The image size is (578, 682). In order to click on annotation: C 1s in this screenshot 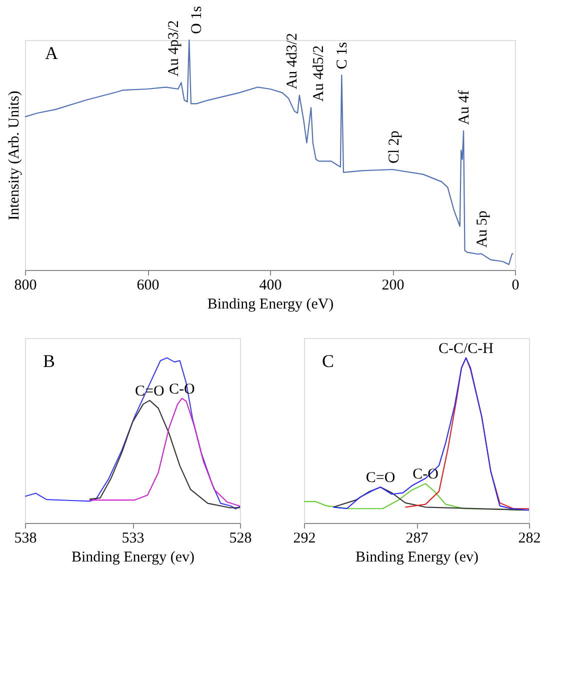, I will do `click(342, 56)`.